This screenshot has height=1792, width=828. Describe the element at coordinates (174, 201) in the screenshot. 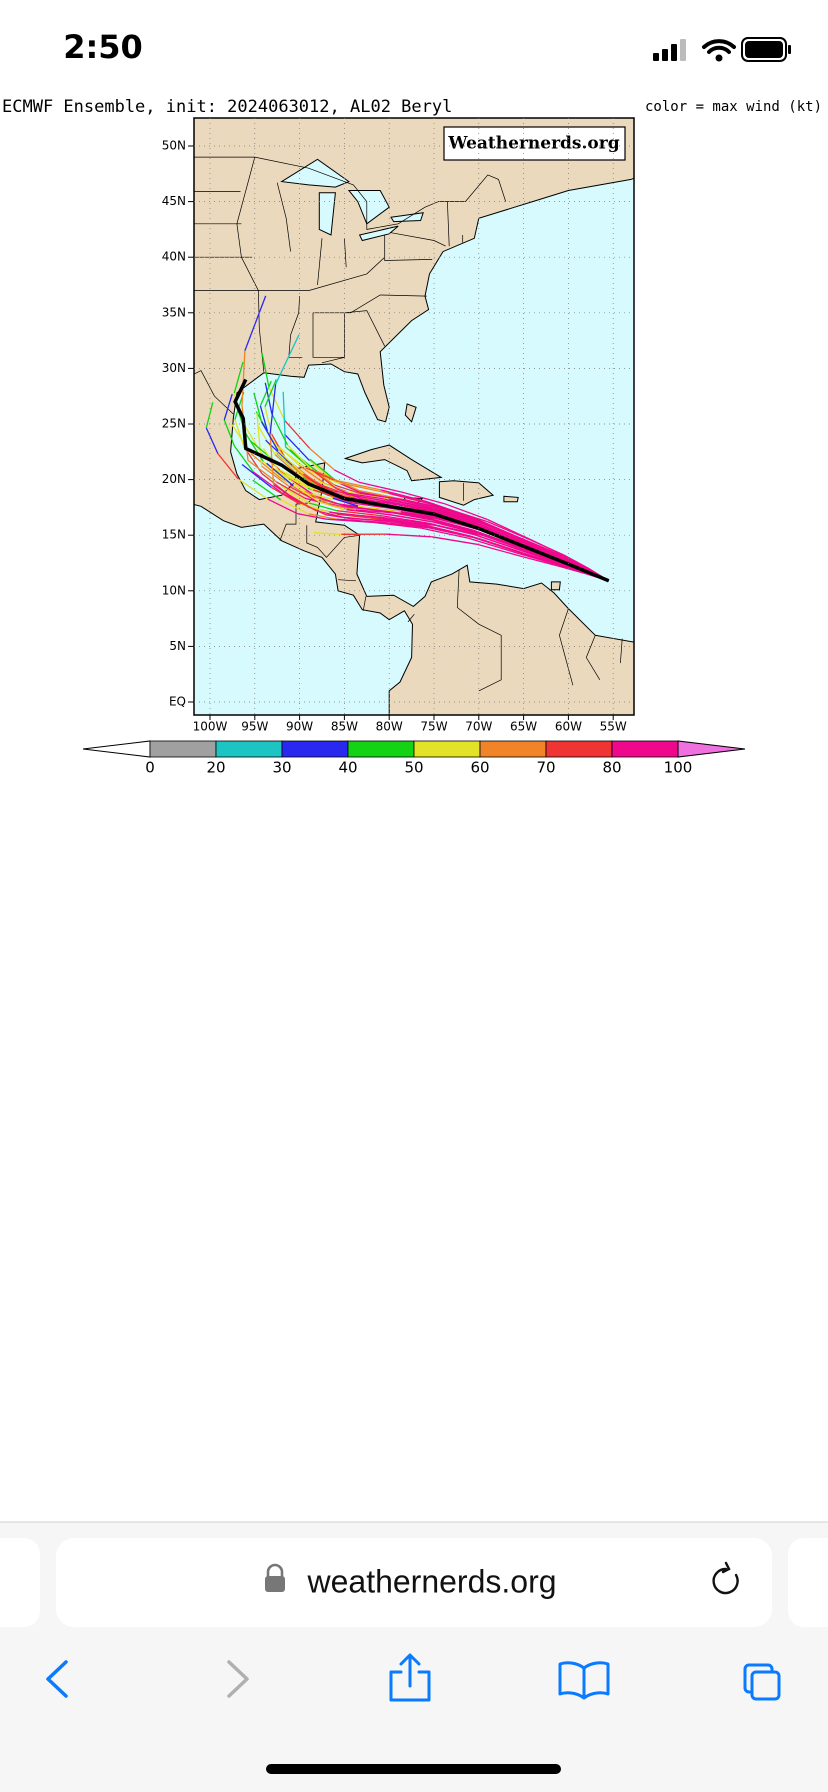

I see `lat-label: 45N` at that location.